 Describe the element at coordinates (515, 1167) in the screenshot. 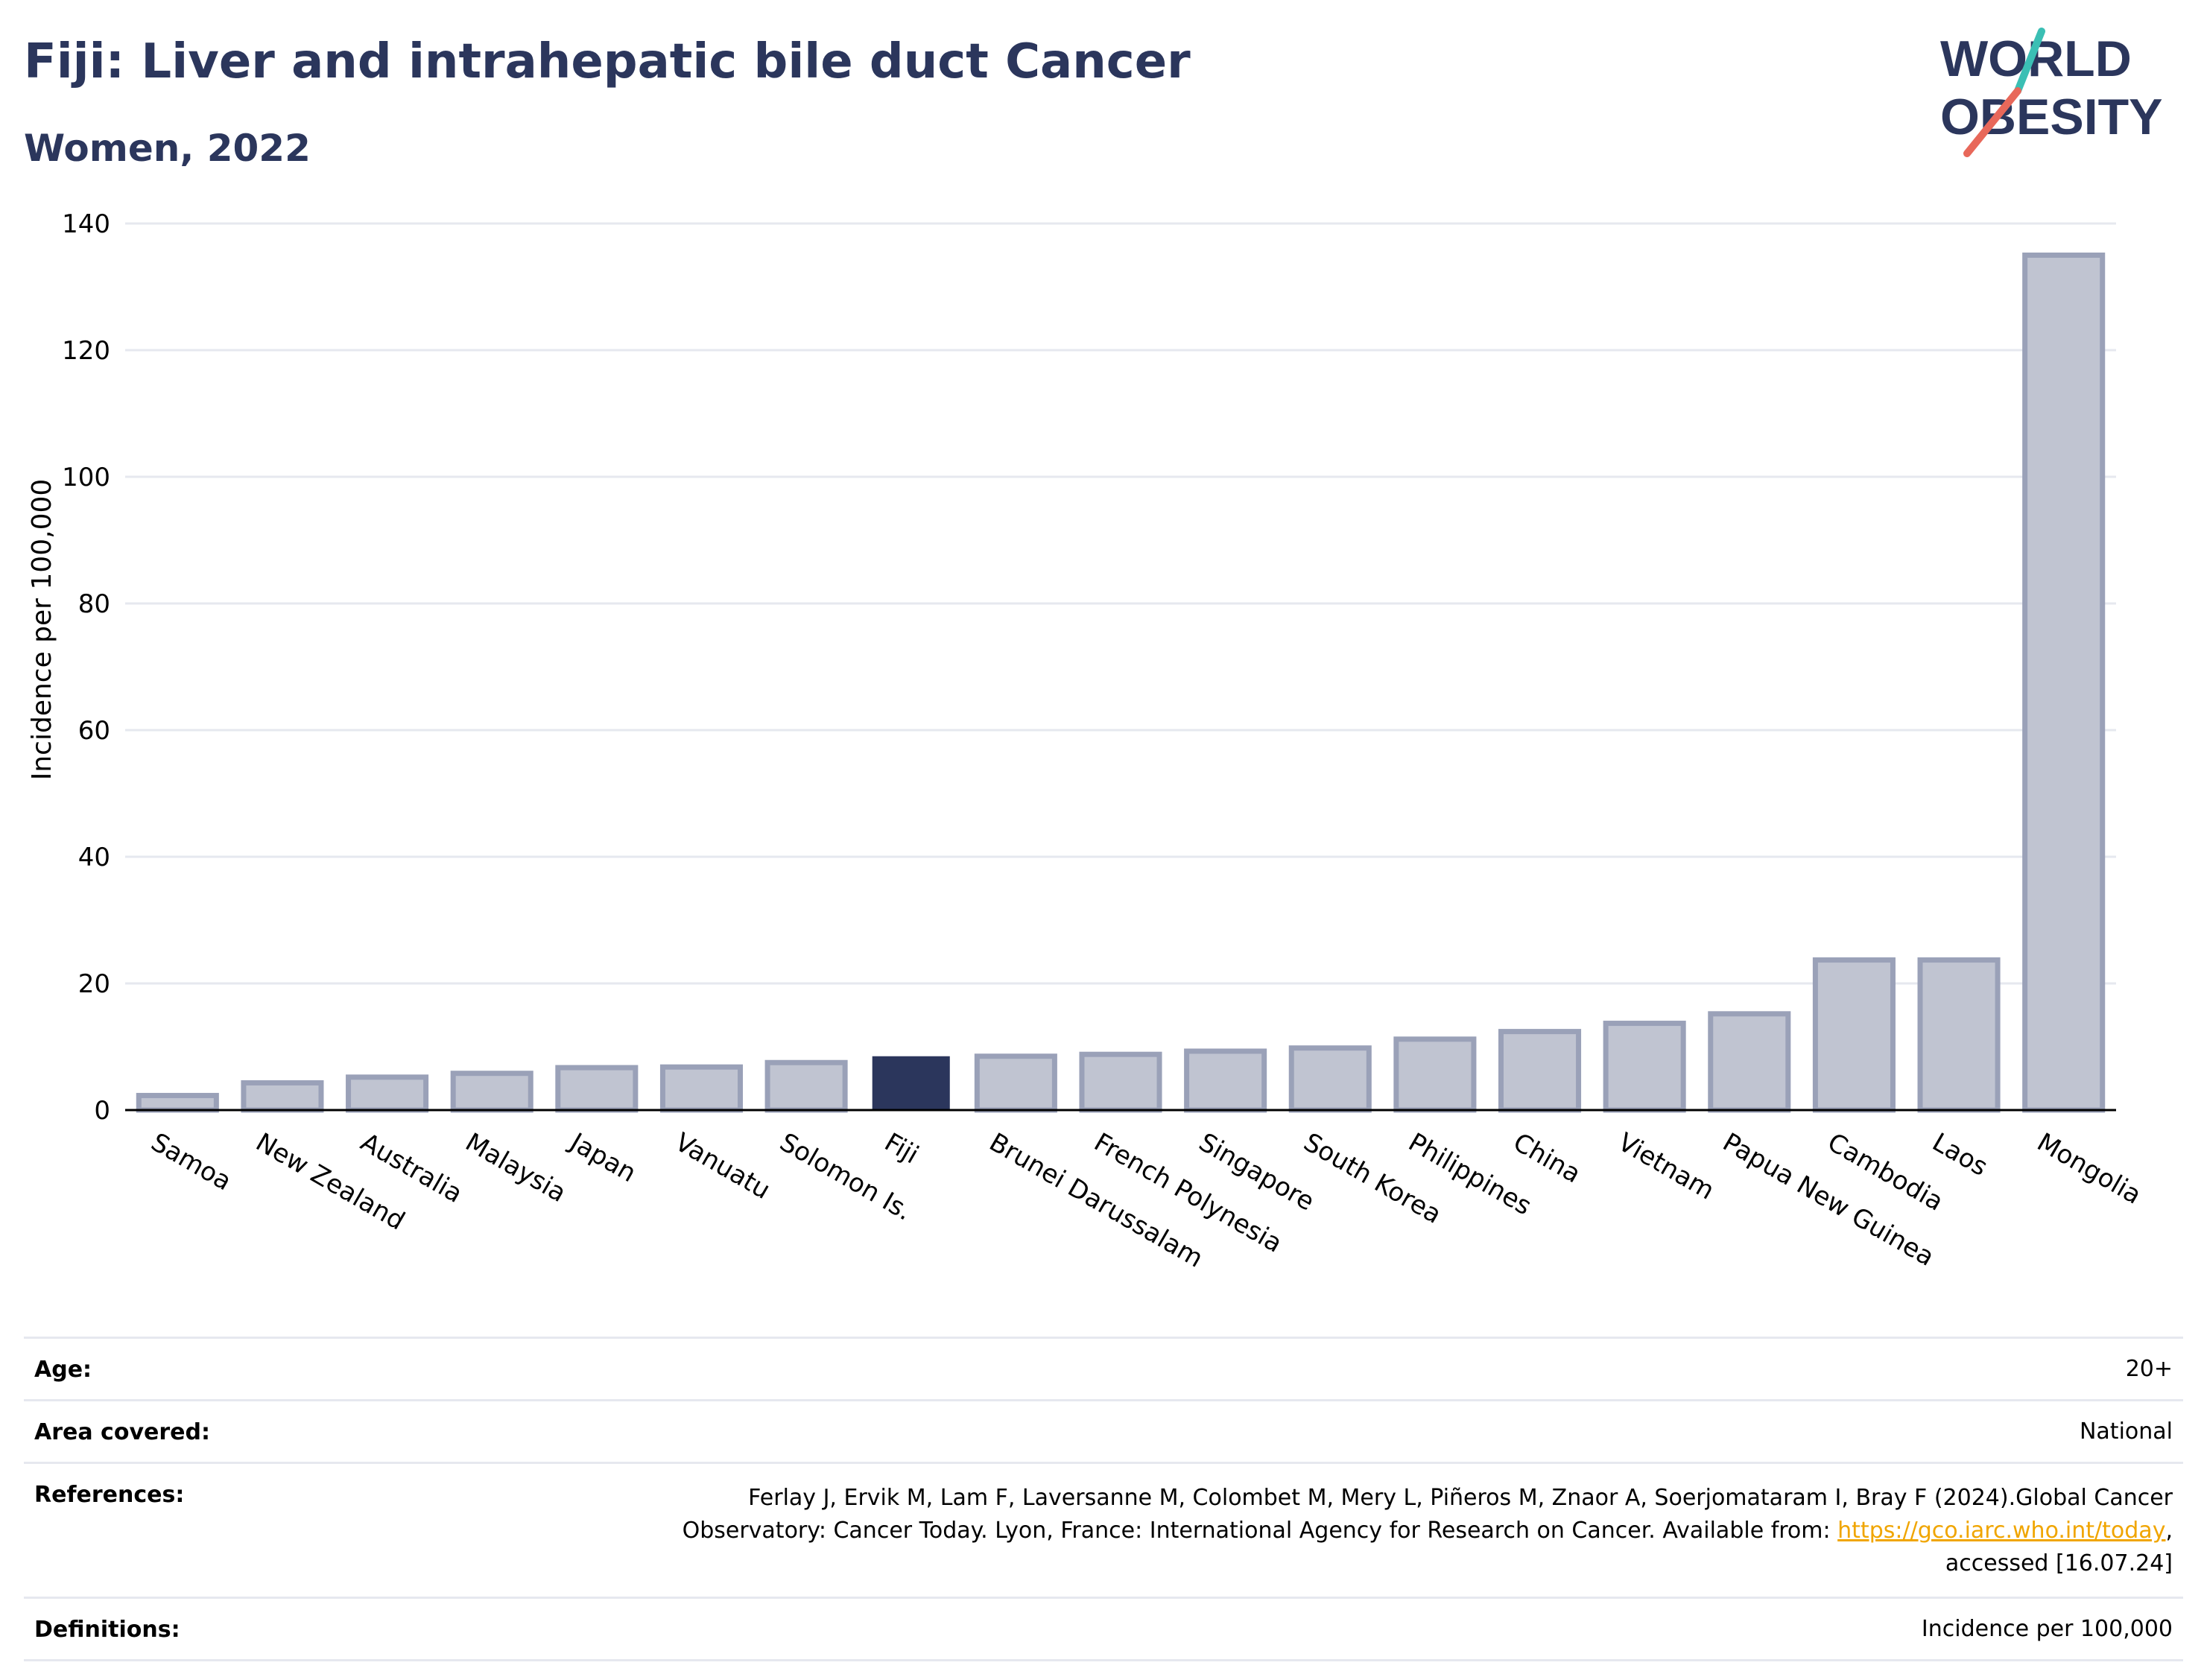

I see `x-tick-label: Malaysia` at that location.